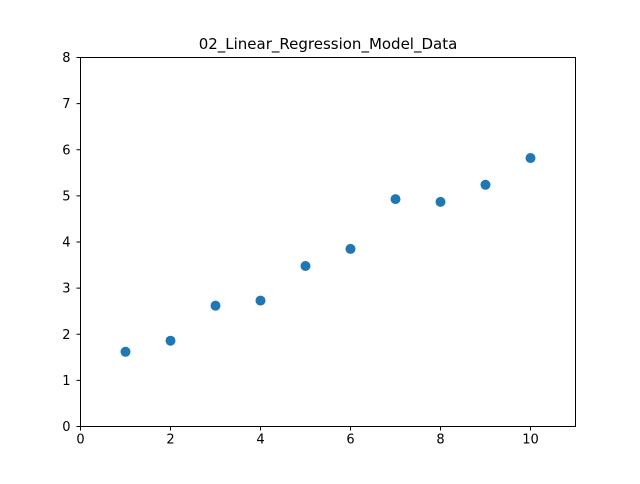  I want to click on y-tick-label: 5, so click(66, 196).